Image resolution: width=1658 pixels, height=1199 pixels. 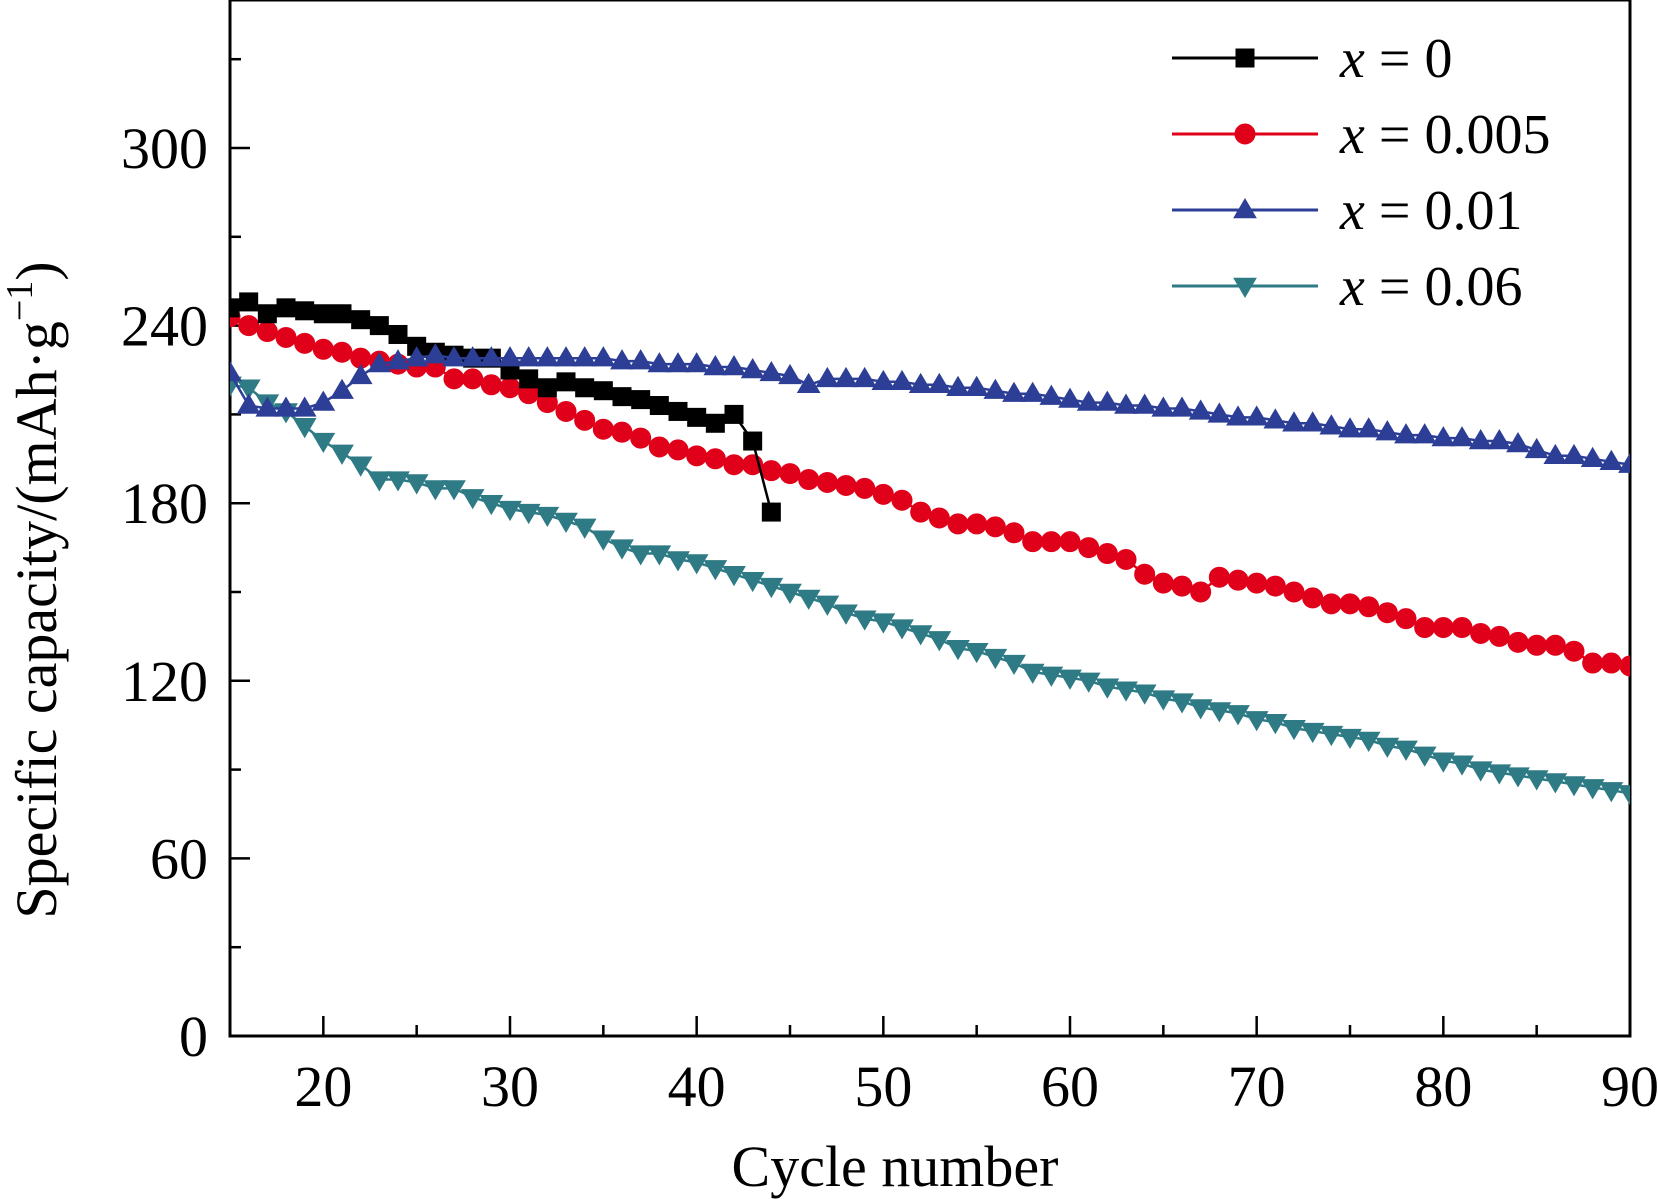 What do you see at coordinates (1458, 135) in the screenshot?
I see `legend-value: = 0.005` at bounding box center [1458, 135].